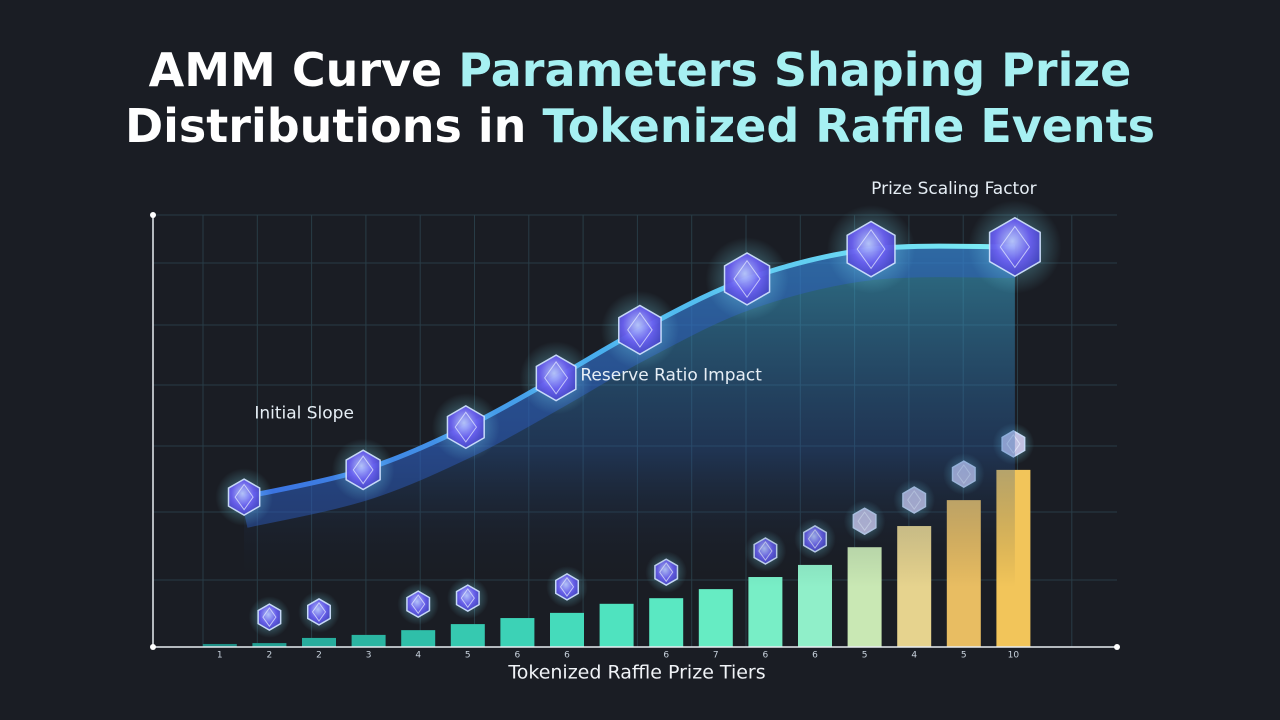  What do you see at coordinates (848, 126) in the screenshot?
I see `title-part: Tokenized Raffle Events` at bounding box center [848, 126].